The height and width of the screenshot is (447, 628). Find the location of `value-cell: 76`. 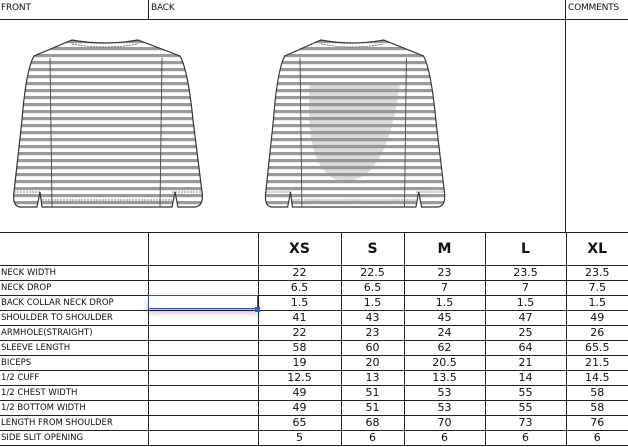

value-cell: 76 is located at coordinates (596, 423).